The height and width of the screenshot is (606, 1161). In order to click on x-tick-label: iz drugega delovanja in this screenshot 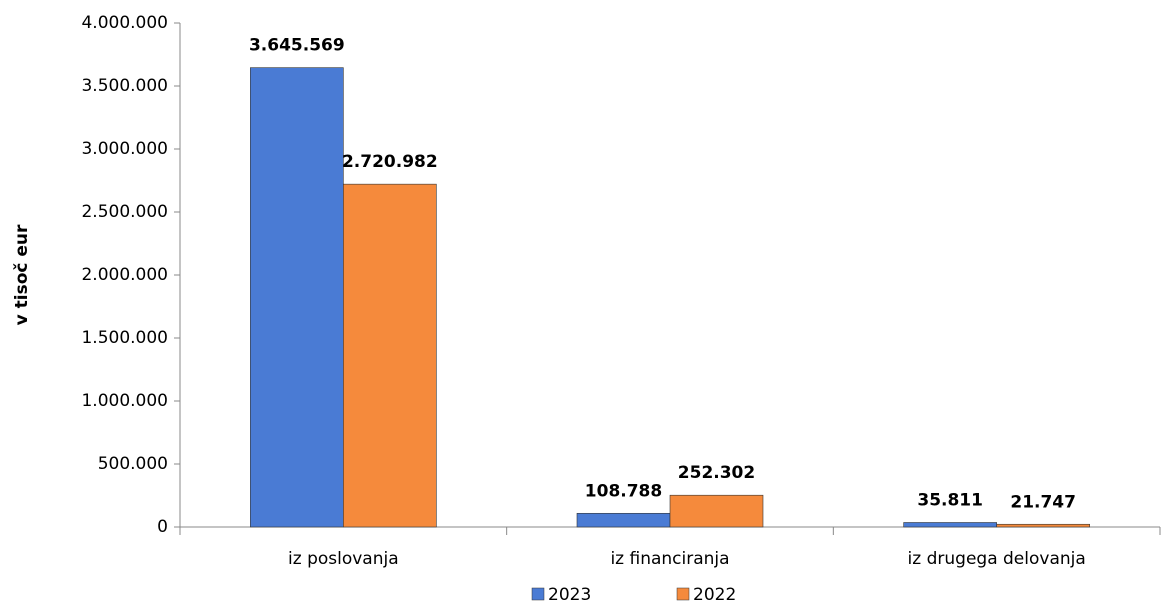, I will do `click(997, 559)`.